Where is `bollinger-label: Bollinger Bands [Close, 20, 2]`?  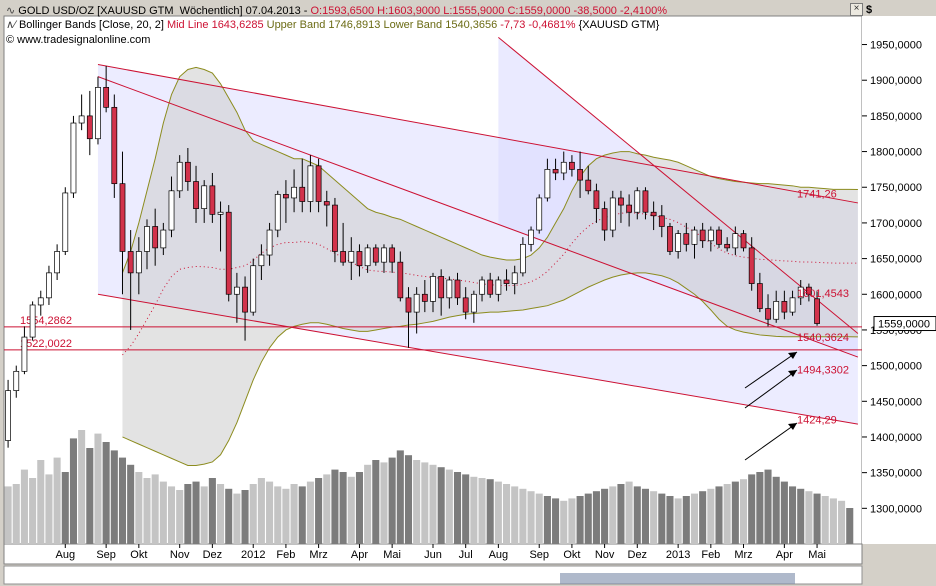 bollinger-label: Bollinger Bands [Close, 20, 2] is located at coordinates (92, 25).